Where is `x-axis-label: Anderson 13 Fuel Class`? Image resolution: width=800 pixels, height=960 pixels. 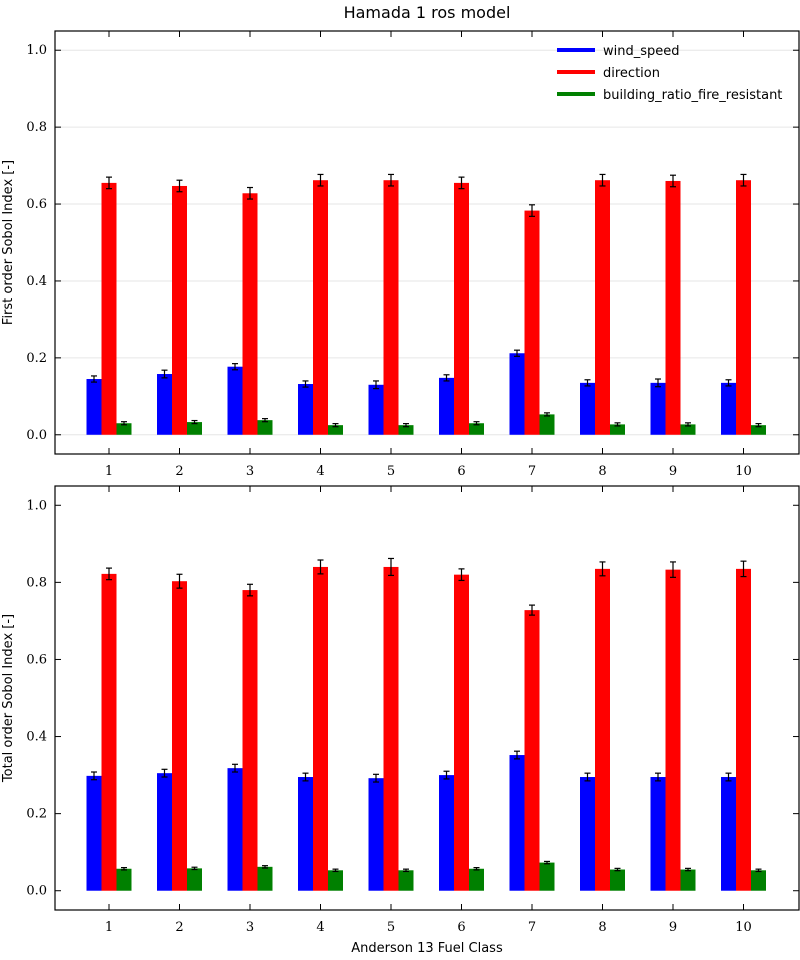
x-axis-label: Anderson 13 Fuel Class is located at coordinates (427, 948).